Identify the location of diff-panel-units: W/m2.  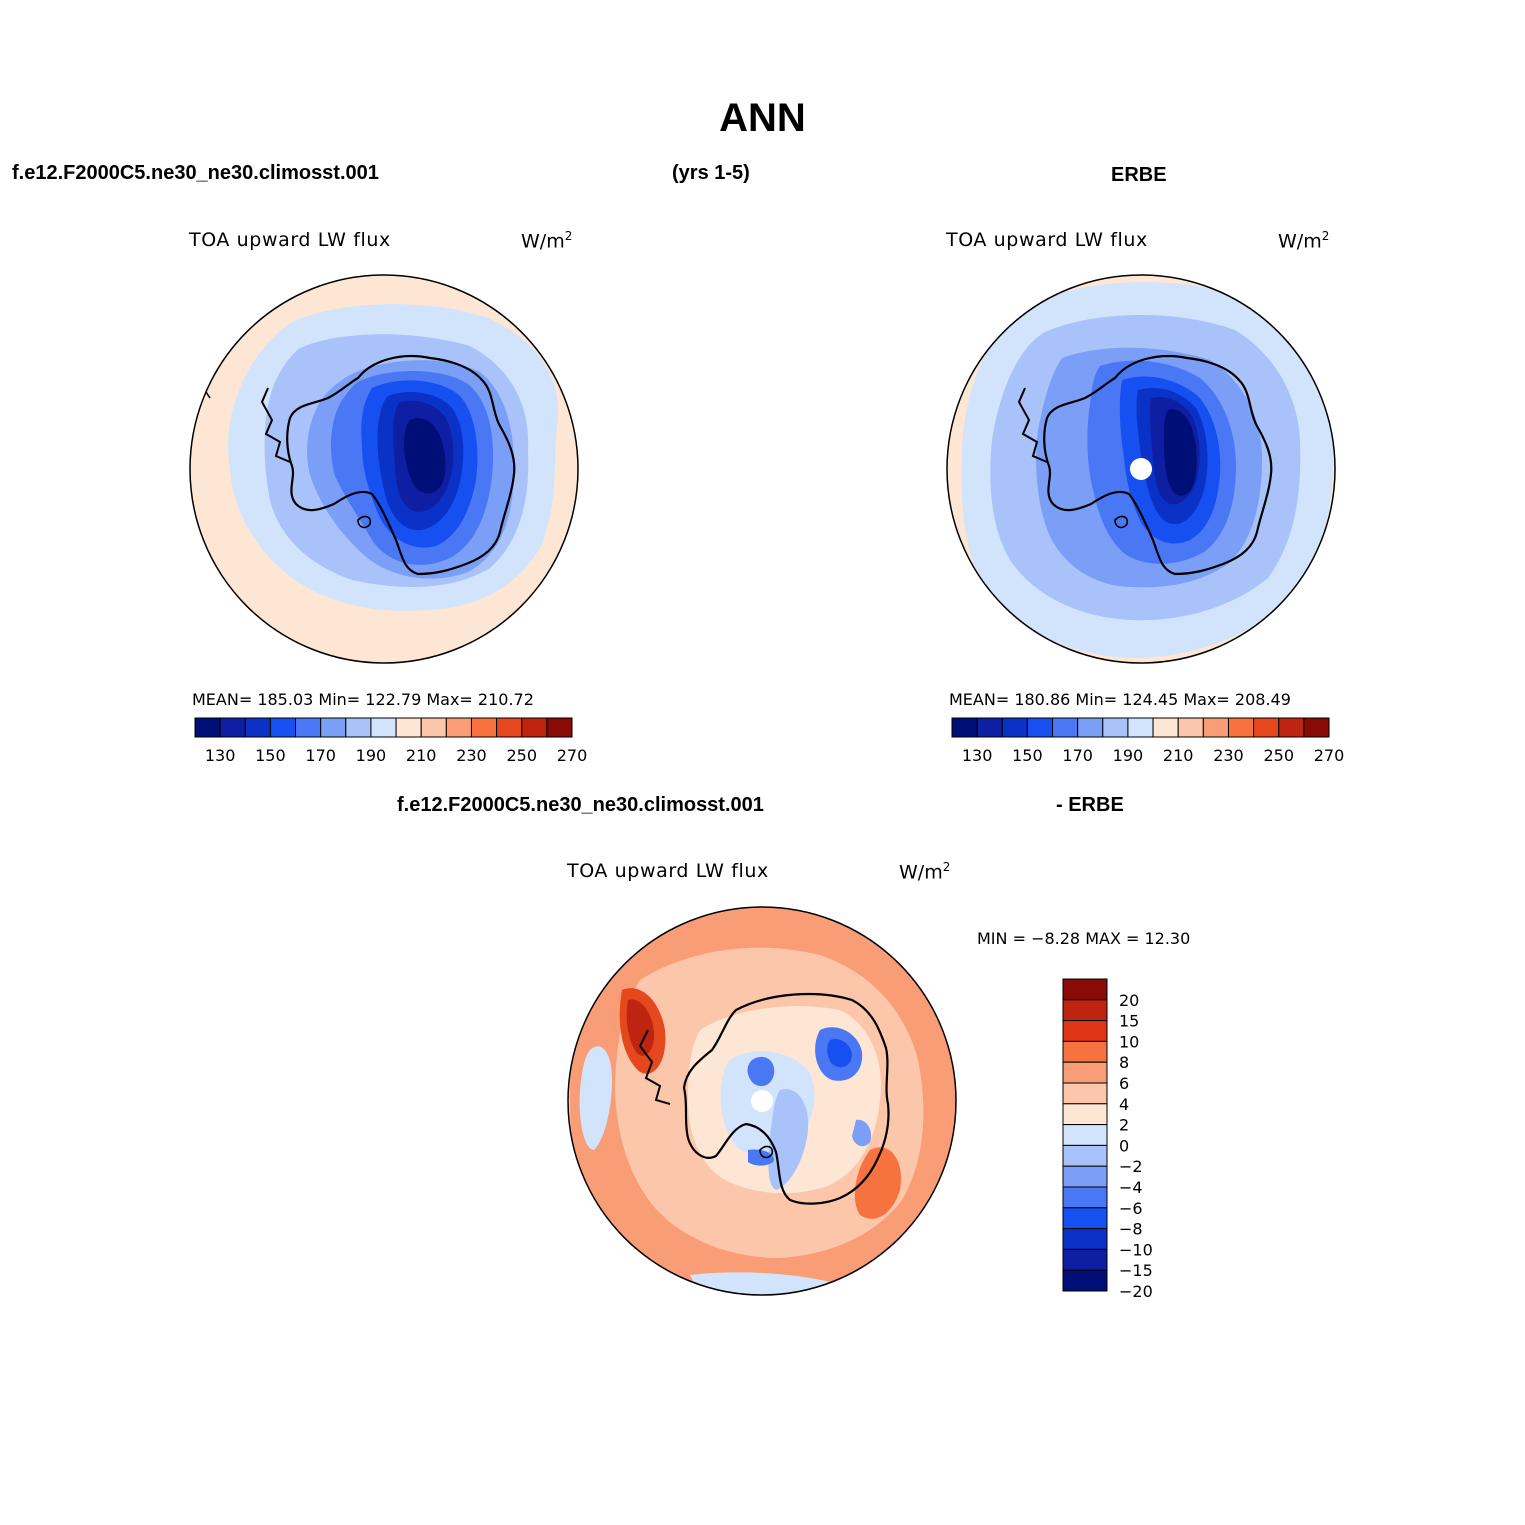
(925, 872).